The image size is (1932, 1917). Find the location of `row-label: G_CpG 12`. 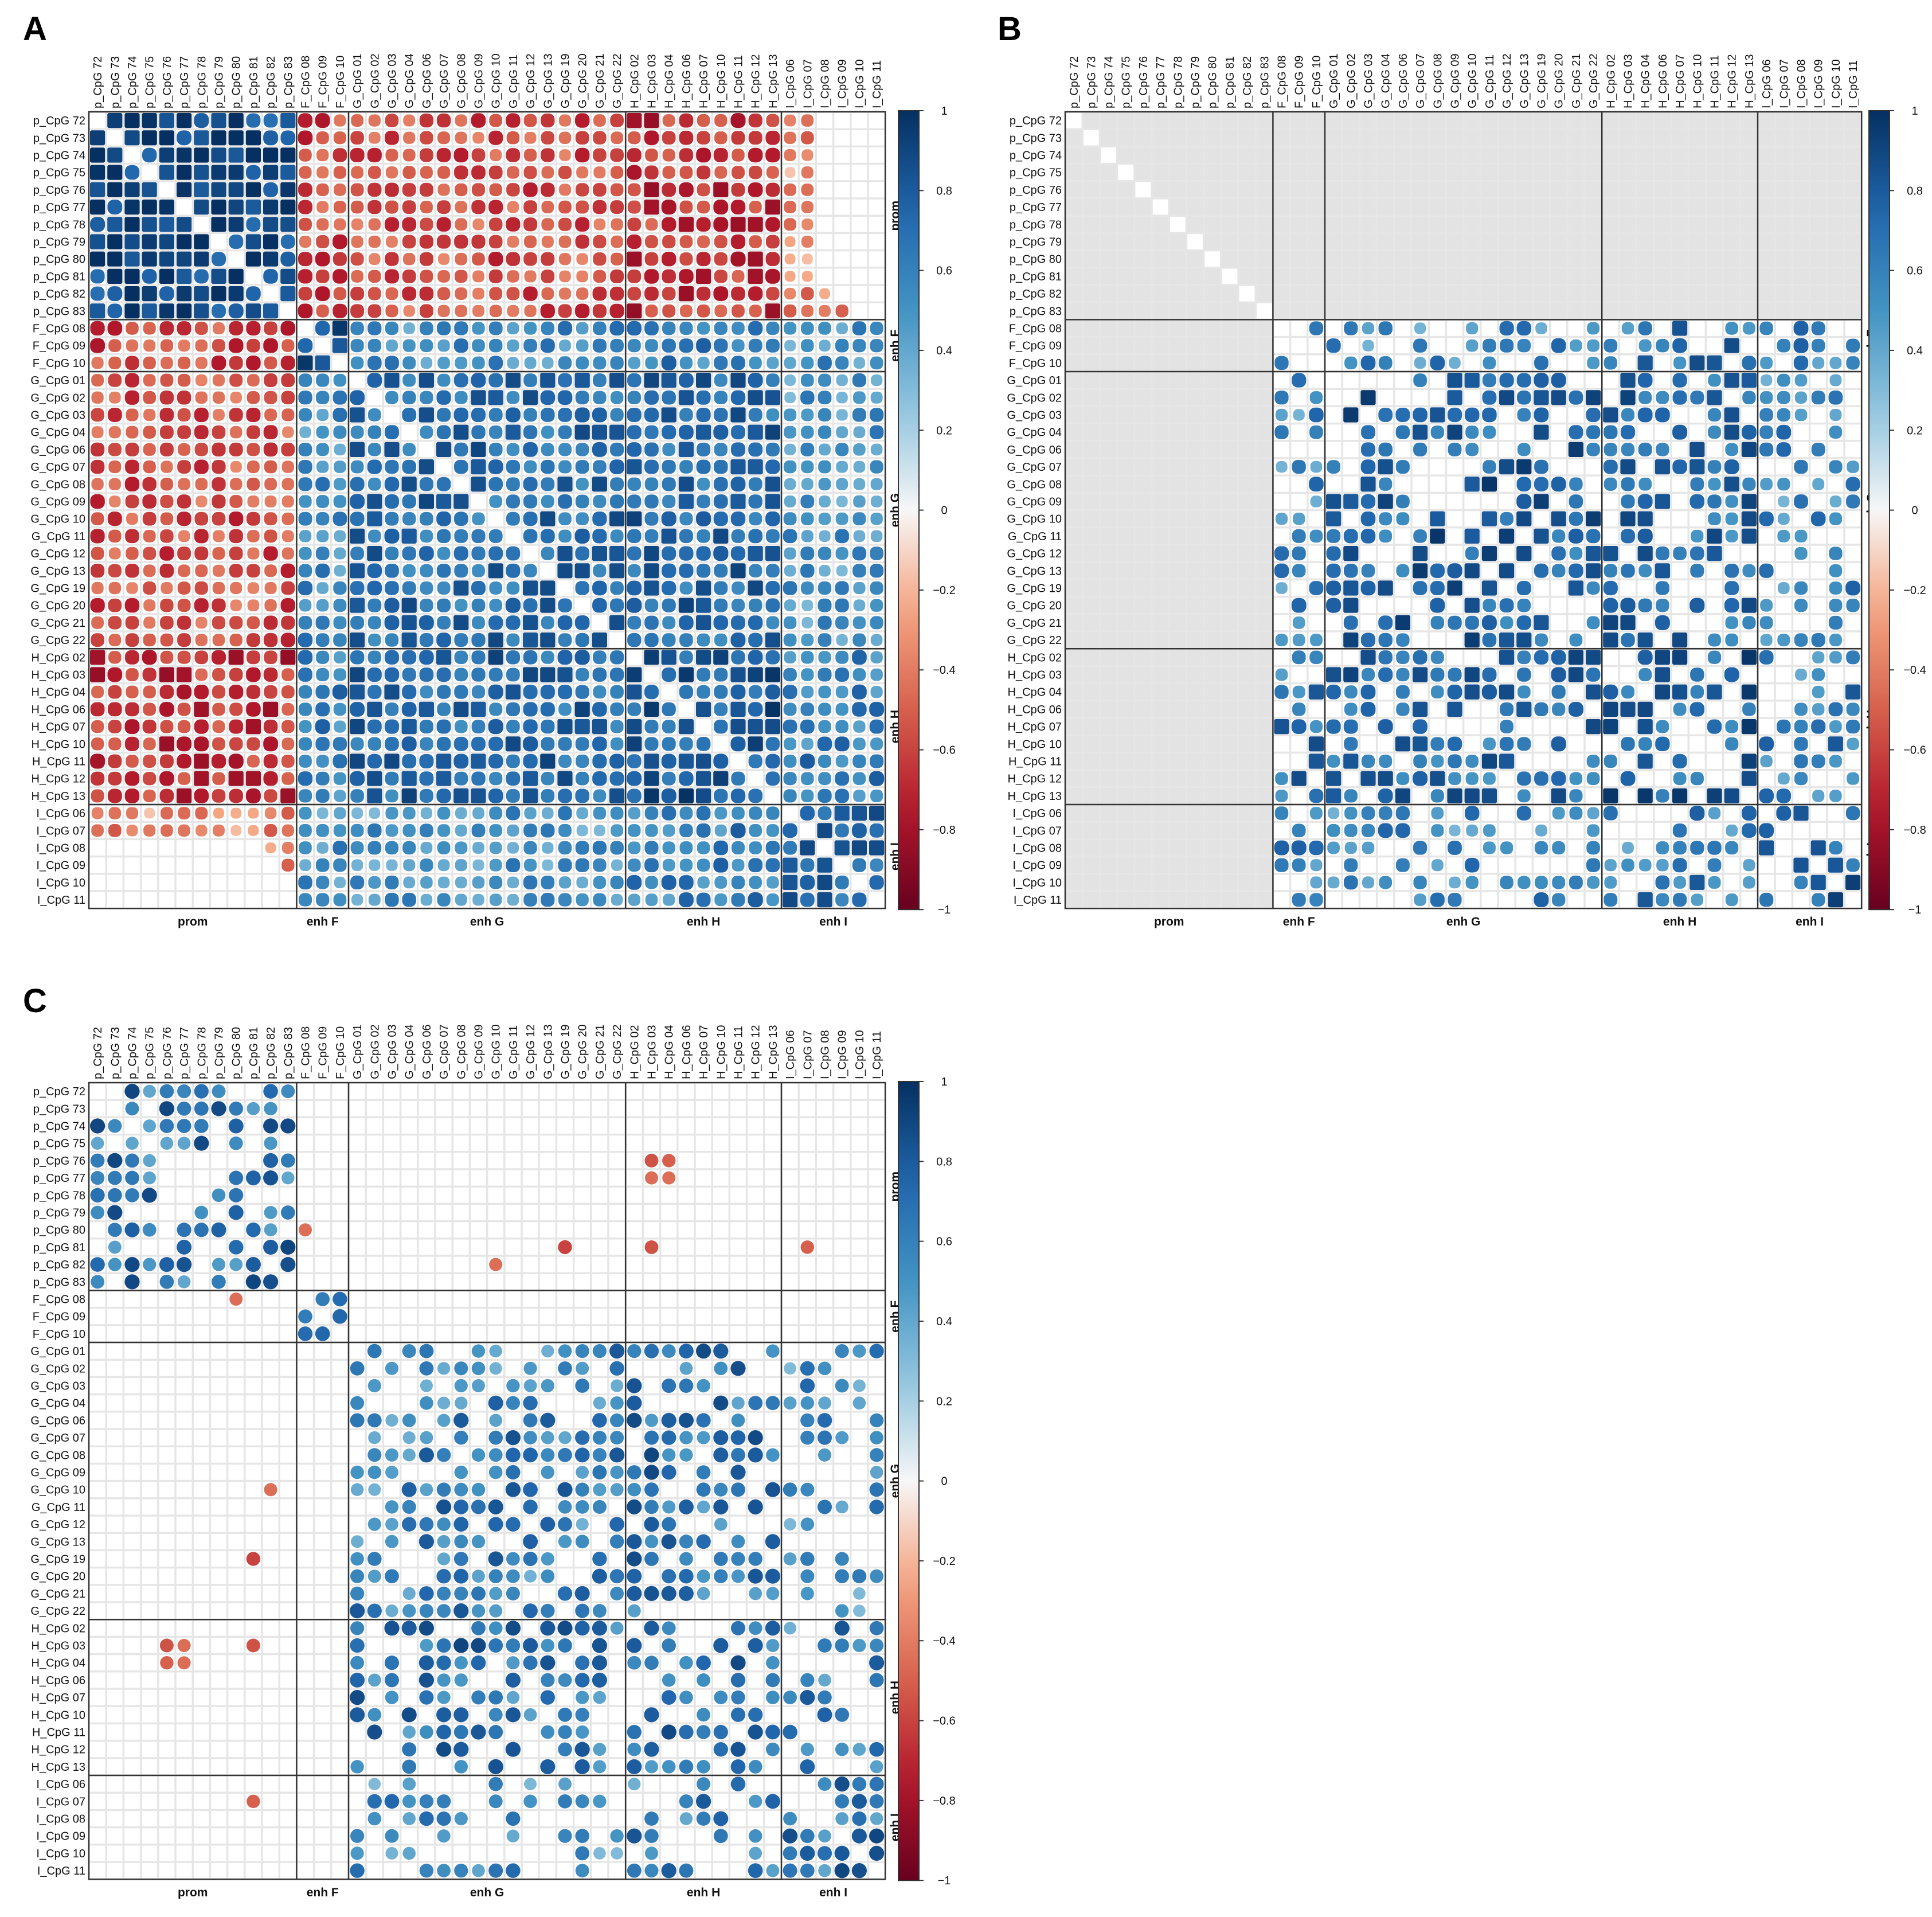

row-label: G_CpG 12 is located at coordinates (58, 554).